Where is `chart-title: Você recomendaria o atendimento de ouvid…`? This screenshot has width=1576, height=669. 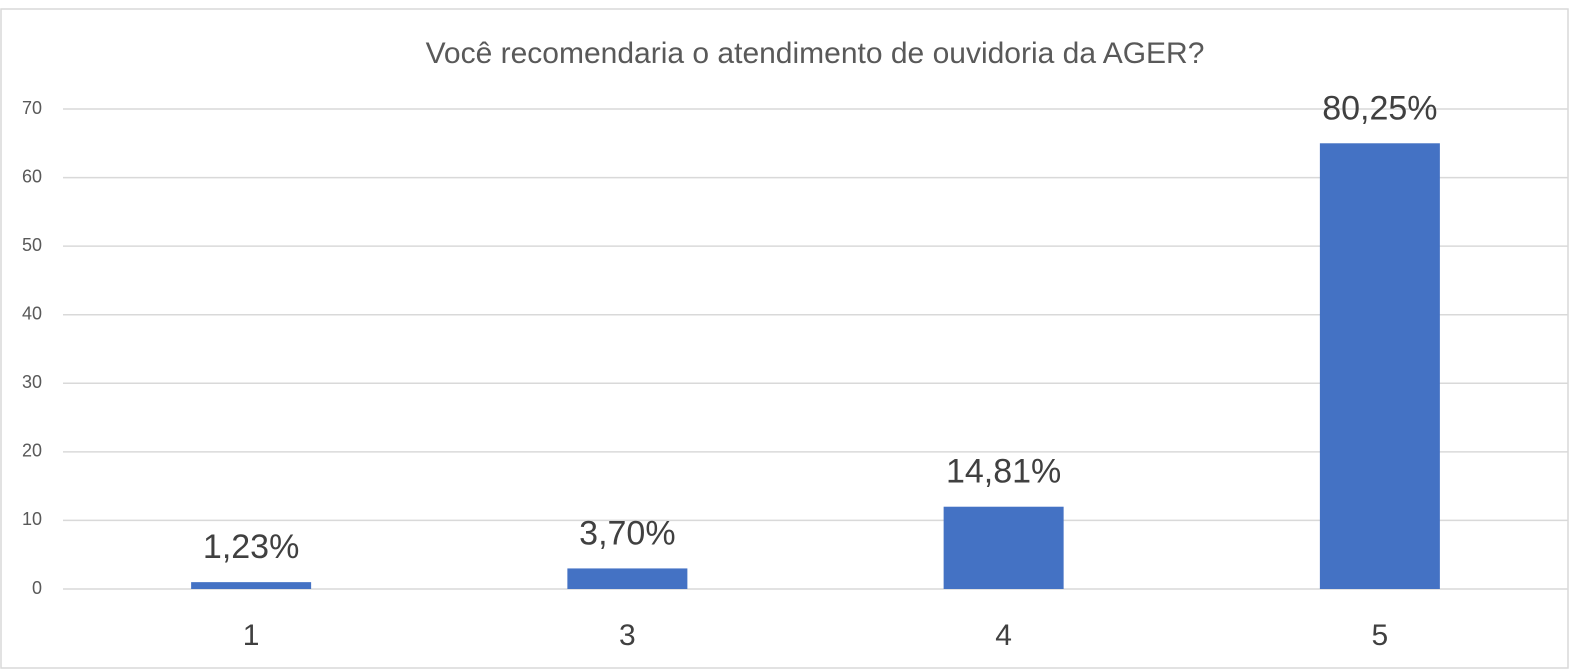 chart-title: Você recomendaria o atendimento de ouvid… is located at coordinates (815, 53).